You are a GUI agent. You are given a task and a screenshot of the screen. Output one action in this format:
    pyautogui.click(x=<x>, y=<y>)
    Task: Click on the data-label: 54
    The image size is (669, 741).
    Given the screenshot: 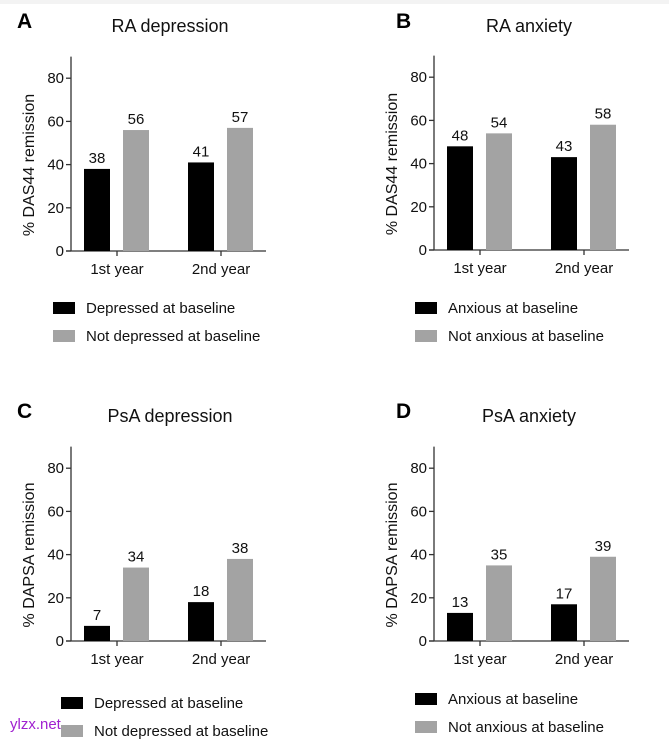 What is the action you would take?
    pyautogui.click(x=499, y=122)
    